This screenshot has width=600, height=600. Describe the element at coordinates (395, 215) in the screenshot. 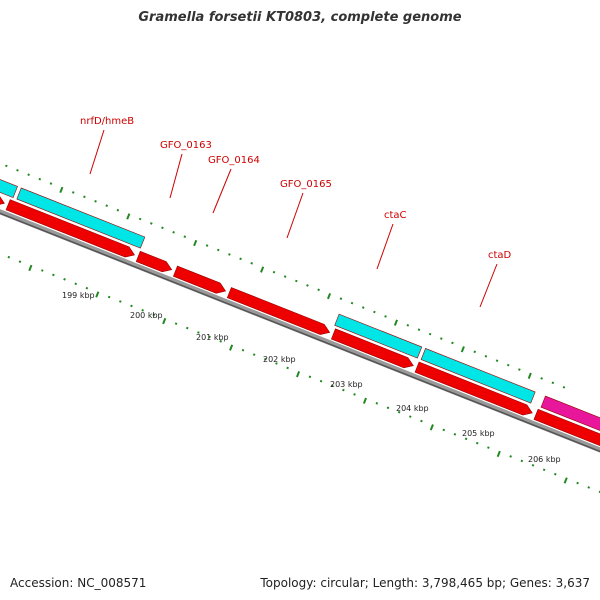

I see `gene-label: ctaC` at that location.